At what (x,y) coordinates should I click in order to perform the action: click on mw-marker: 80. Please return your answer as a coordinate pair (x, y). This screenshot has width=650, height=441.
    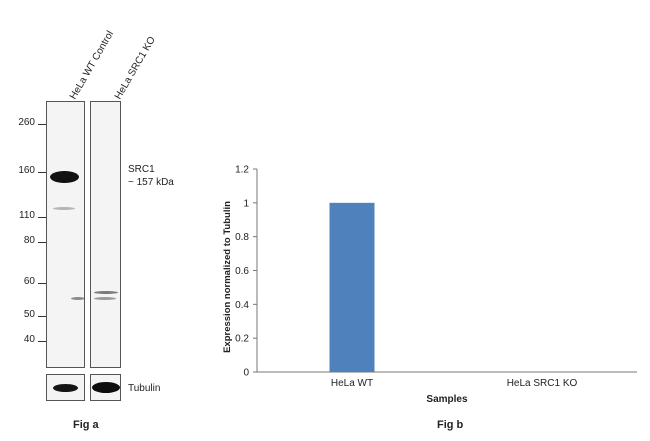
    Looking at the image, I should click on (29, 240).